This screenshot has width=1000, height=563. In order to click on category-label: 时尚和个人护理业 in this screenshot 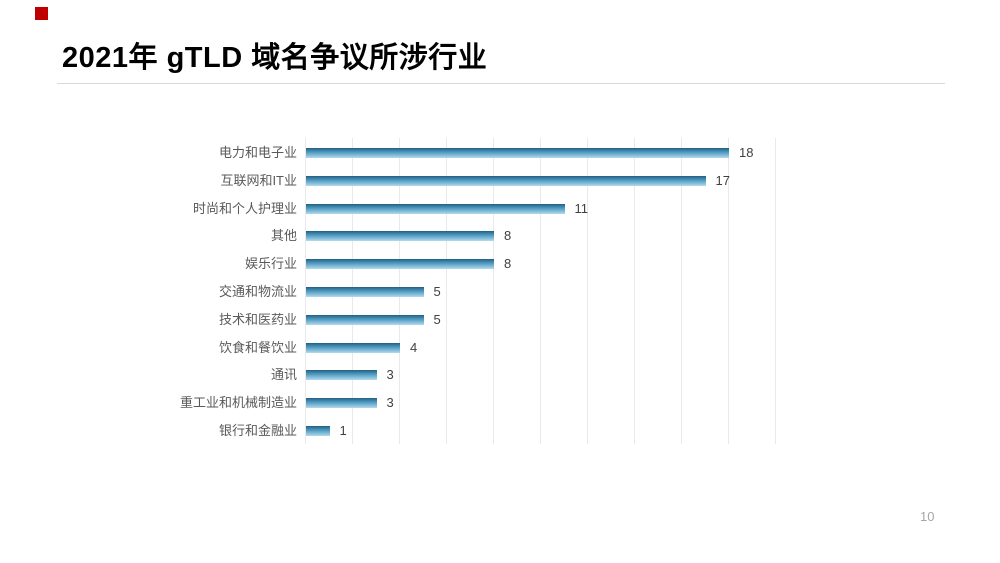, I will do `click(244, 208)`.